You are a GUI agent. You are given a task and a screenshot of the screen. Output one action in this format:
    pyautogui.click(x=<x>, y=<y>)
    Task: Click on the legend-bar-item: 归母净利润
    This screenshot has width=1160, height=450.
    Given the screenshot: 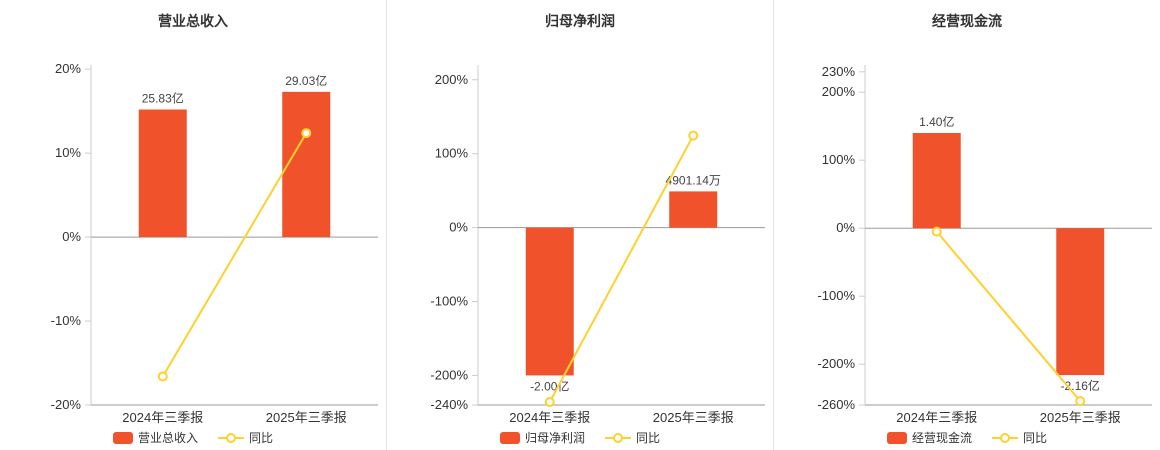 What is the action you would take?
    pyautogui.click(x=542, y=437)
    